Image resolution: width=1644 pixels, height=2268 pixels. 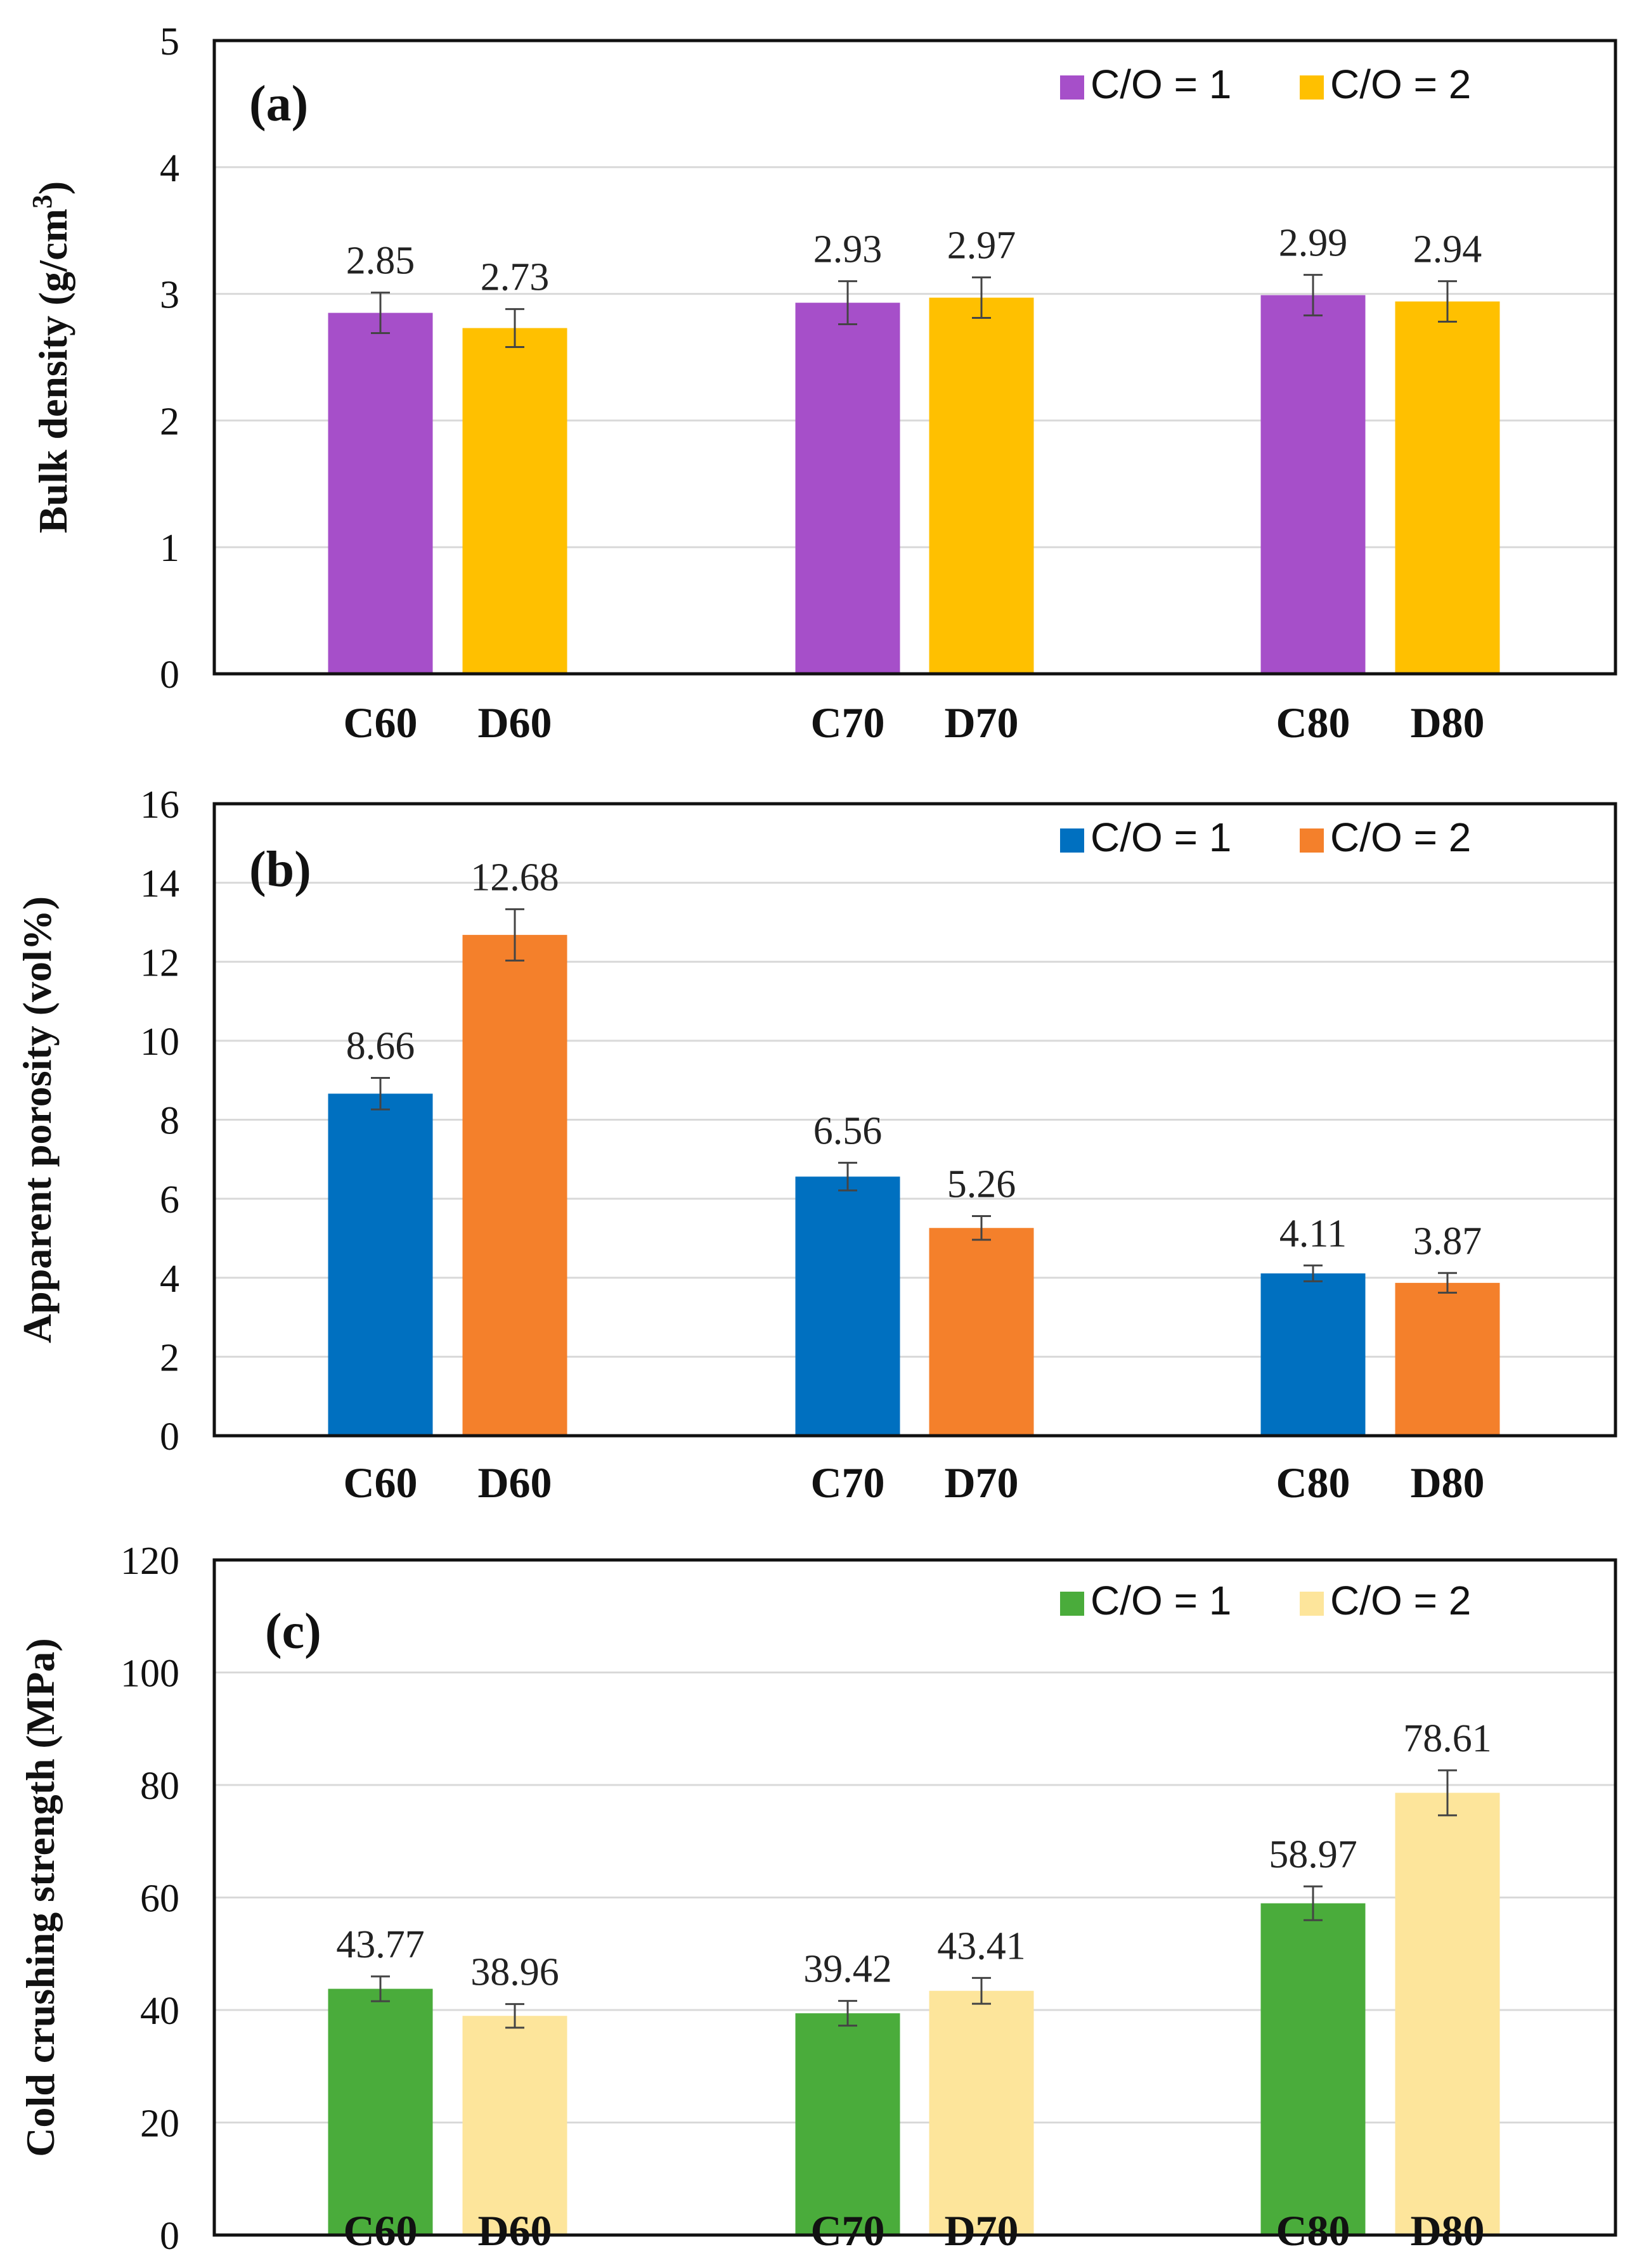 I want to click on y-tick-label: 14, so click(x=159, y=884).